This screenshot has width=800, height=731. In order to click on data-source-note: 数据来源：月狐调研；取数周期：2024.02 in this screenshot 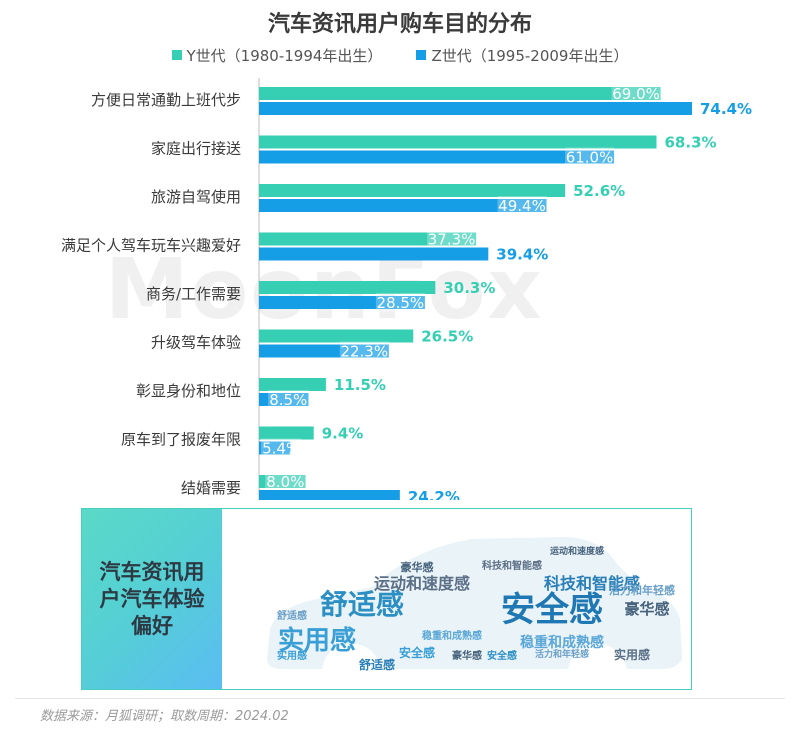, I will do `click(164, 716)`.